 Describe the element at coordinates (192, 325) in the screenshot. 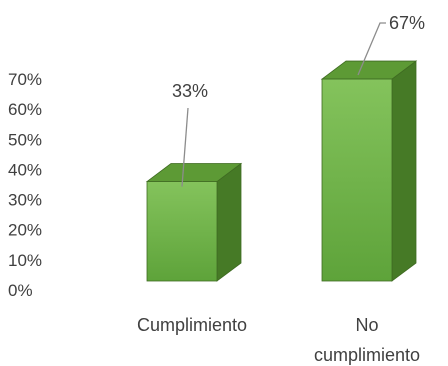

I see `category-label: Cumplimiento` at that location.